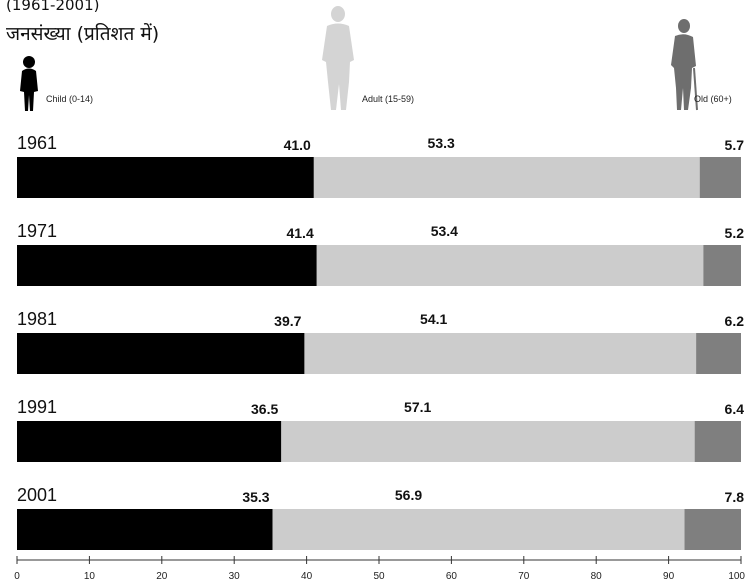 This screenshot has width=747, height=584. What do you see at coordinates (297, 145) in the screenshot?
I see `data-label: 41.0` at bounding box center [297, 145].